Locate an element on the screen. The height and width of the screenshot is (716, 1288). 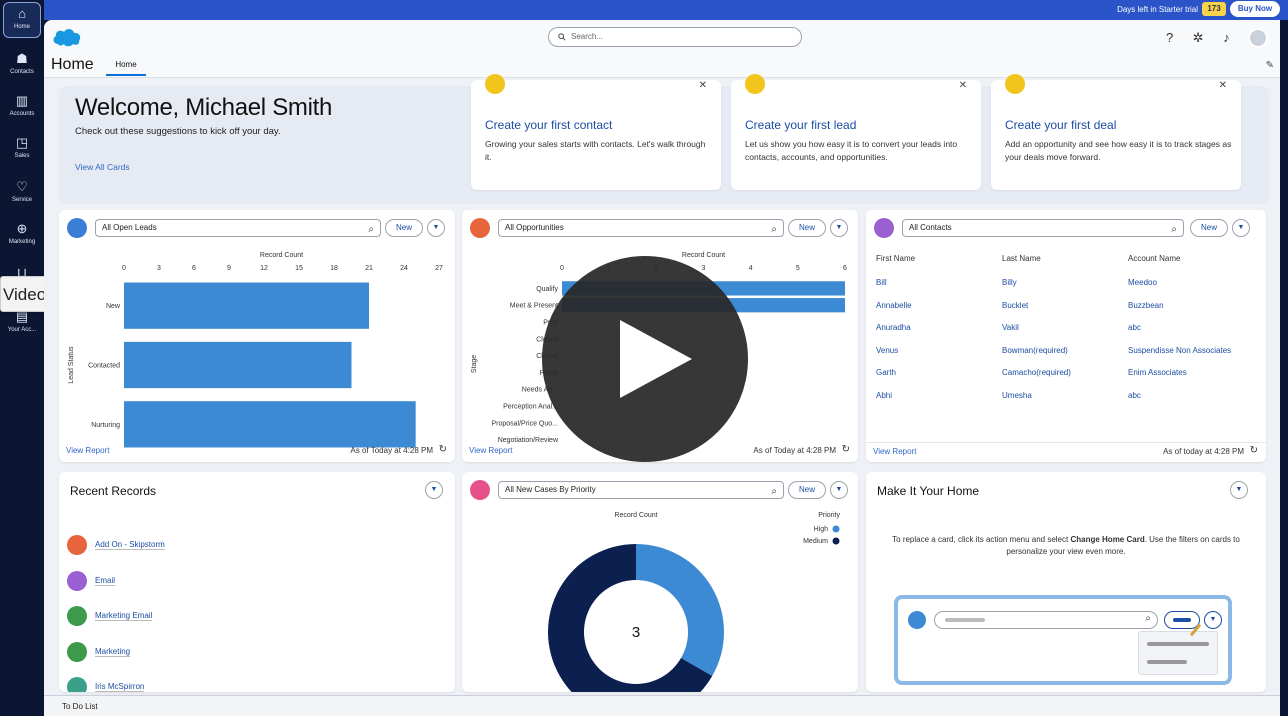
table-cell-link: Bowman(required) is located at coordinates (1035, 350).